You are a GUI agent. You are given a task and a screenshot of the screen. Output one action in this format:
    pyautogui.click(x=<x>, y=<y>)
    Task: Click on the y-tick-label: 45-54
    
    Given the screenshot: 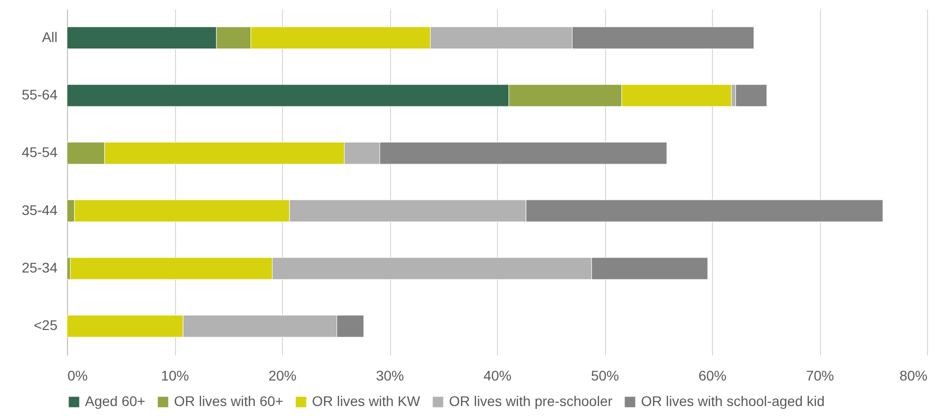 What is the action you would take?
    pyautogui.click(x=40, y=152)
    